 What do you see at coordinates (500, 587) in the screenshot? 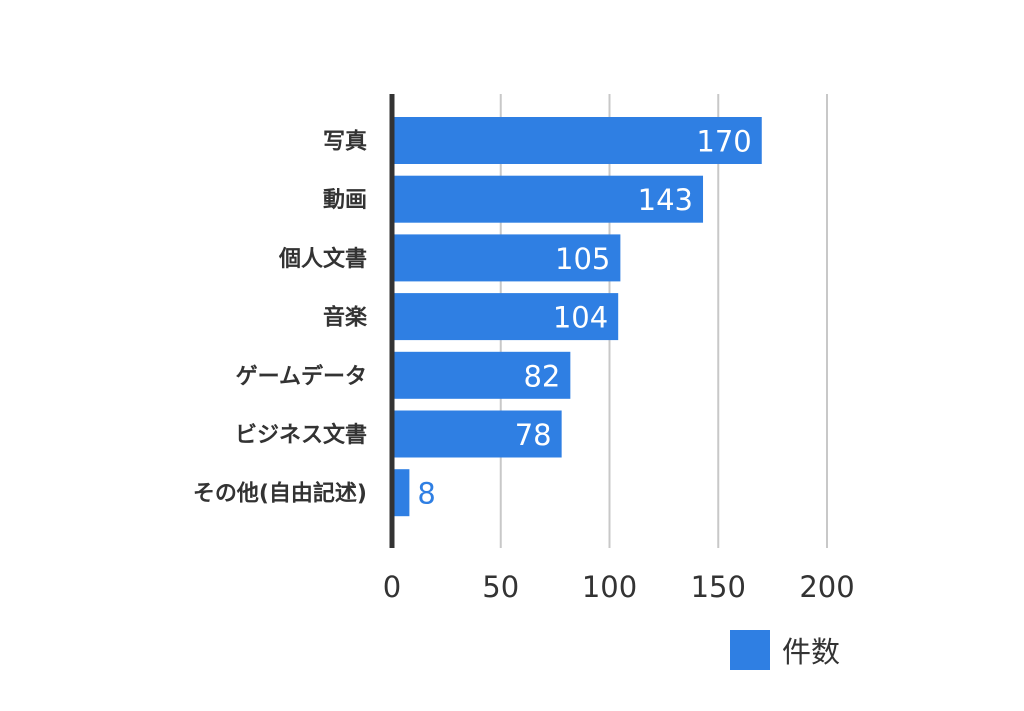
I see `x-tick-label: 50` at bounding box center [500, 587].